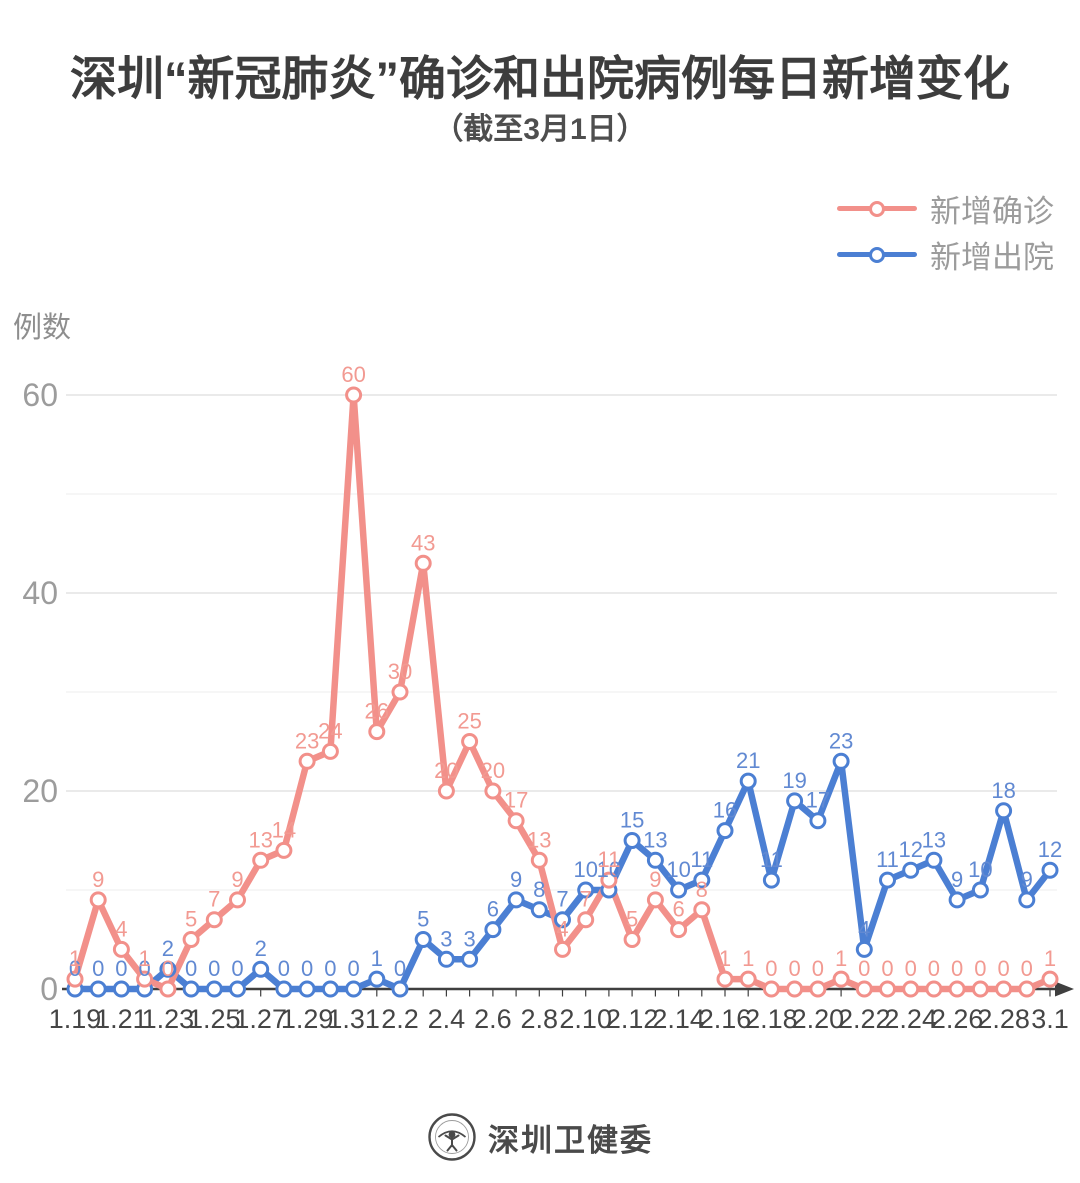 This screenshot has width=1080, height=1183. What do you see at coordinates (678, 909) in the screenshot?
I see `confirmed-value-label: 6` at bounding box center [678, 909].